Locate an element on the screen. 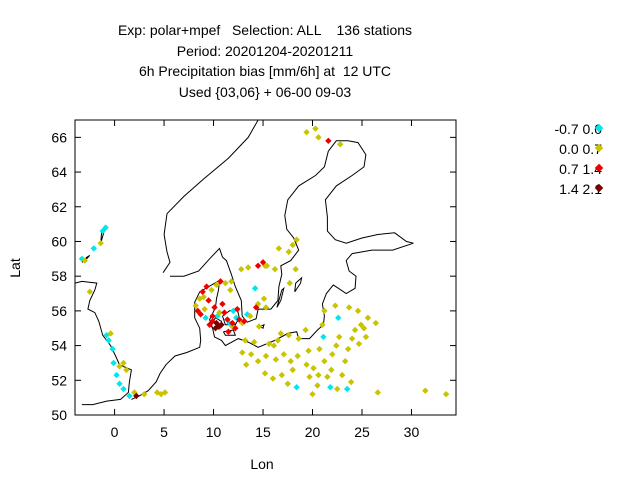 Image resolution: width=640 pixels, height=480 pixels. x-tick-label: 15 is located at coordinates (263, 432).